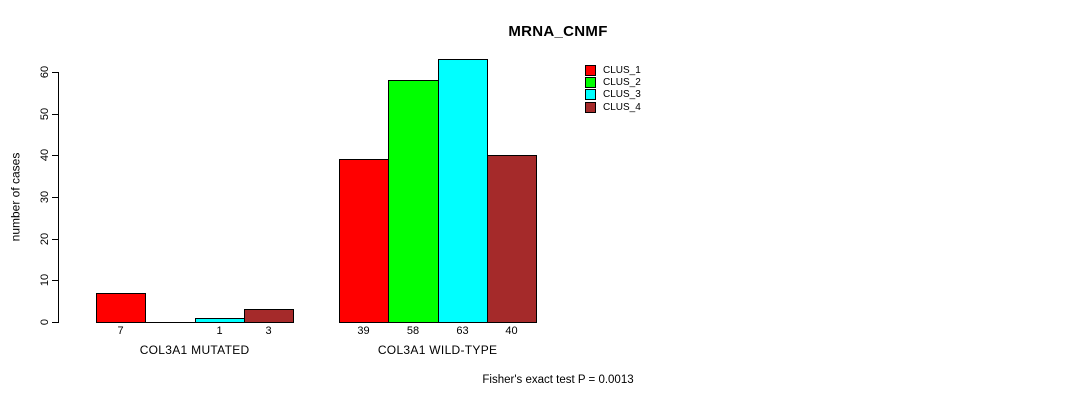 The image size is (1090, 400). I want to click on legend-row: CLUS_4, so click(613, 107).